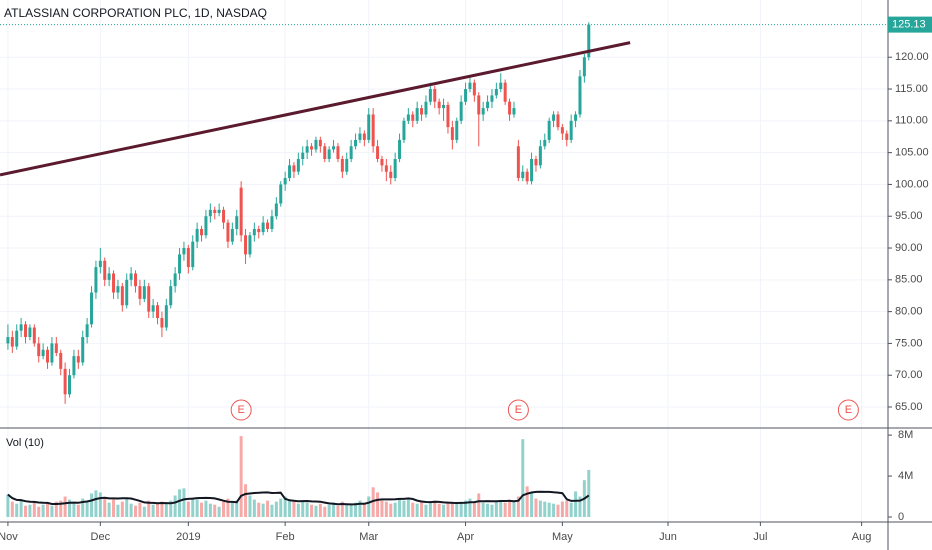 The width and height of the screenshot is (932, 550). What do you see at coordinates (135, 13) in the screenshot?
I see `chart-title: ATLASSIAN CORPORATION PLC, 1D, NASDAQ` at bounding box center [135, 13].